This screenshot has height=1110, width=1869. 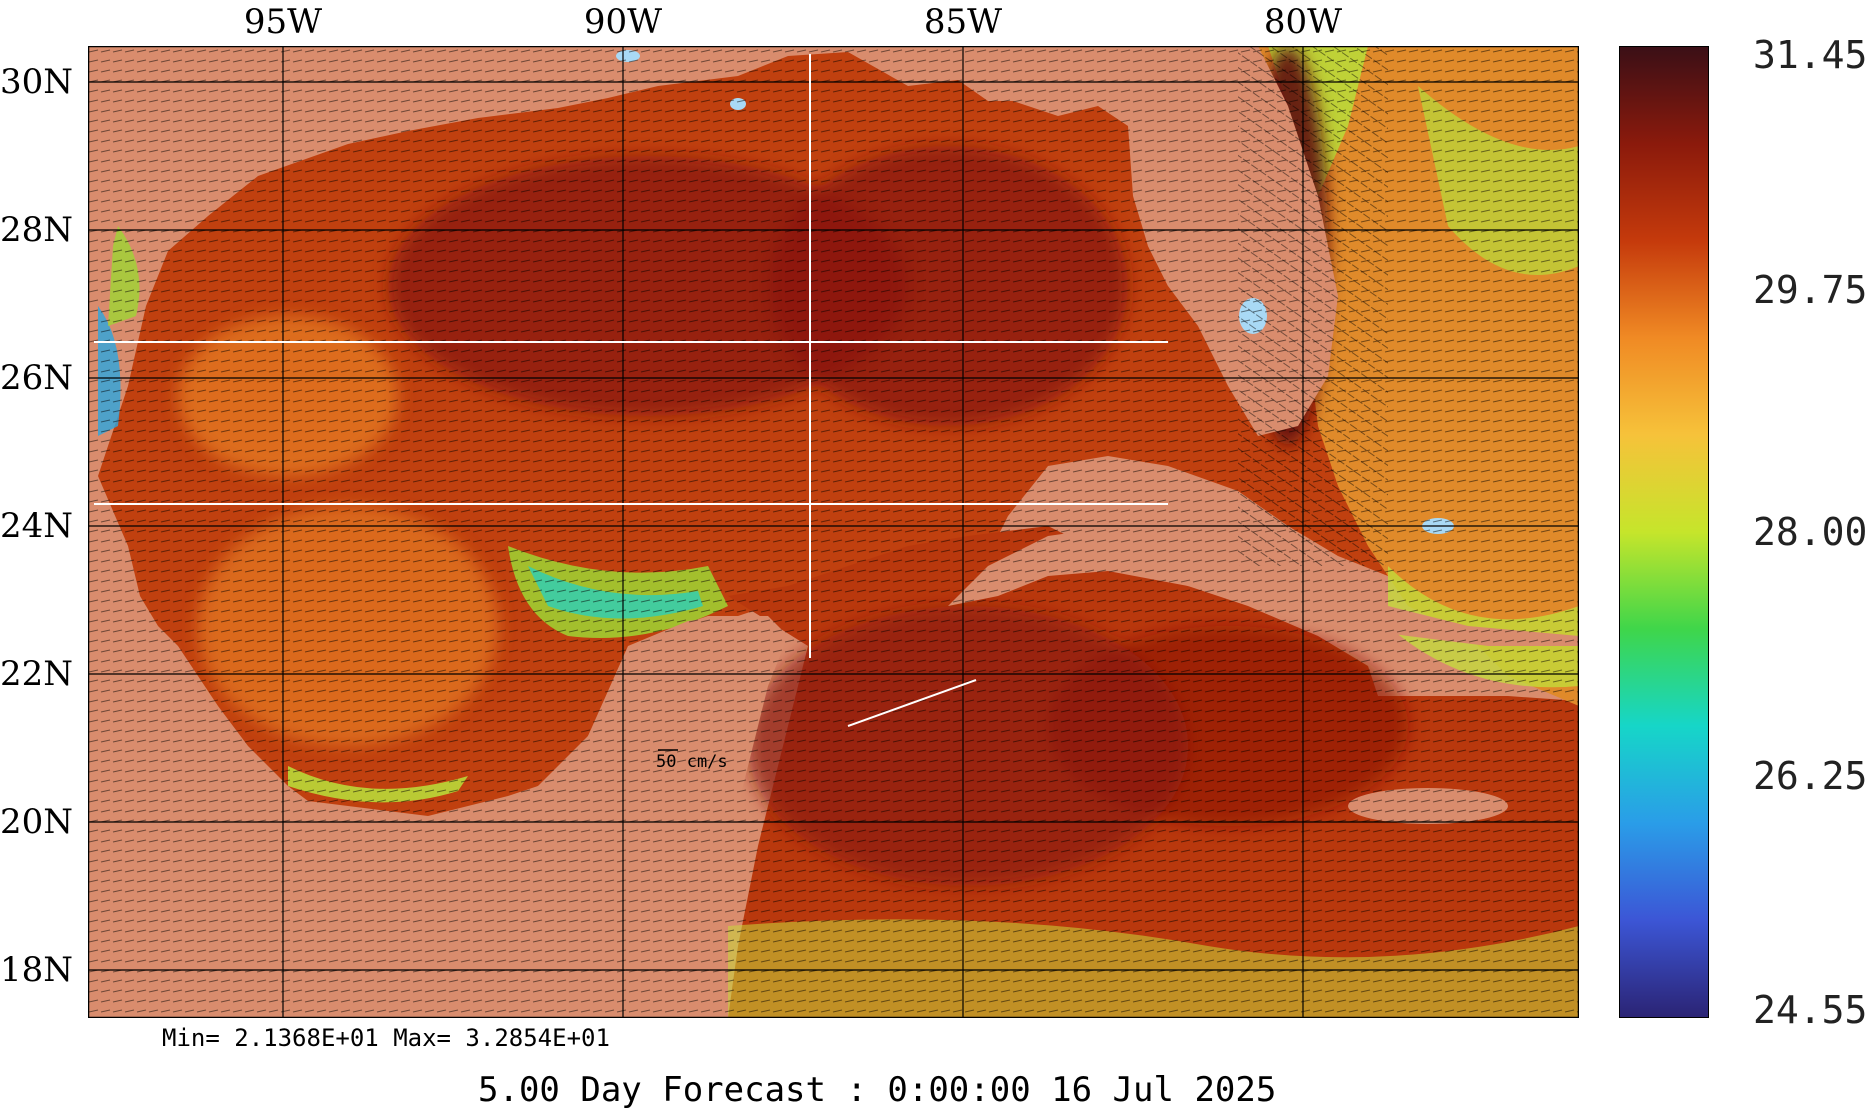 What do you see at coordinates (37, 970) in the screenshot?
I see `lat-label-18n: 18N` at bounding box center [37, 970].